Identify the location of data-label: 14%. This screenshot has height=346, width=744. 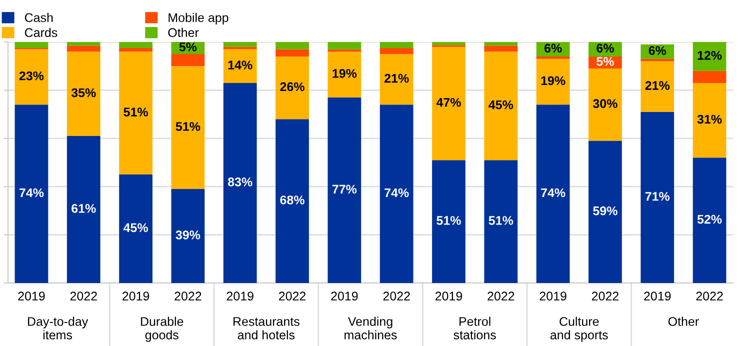
(240, 65).